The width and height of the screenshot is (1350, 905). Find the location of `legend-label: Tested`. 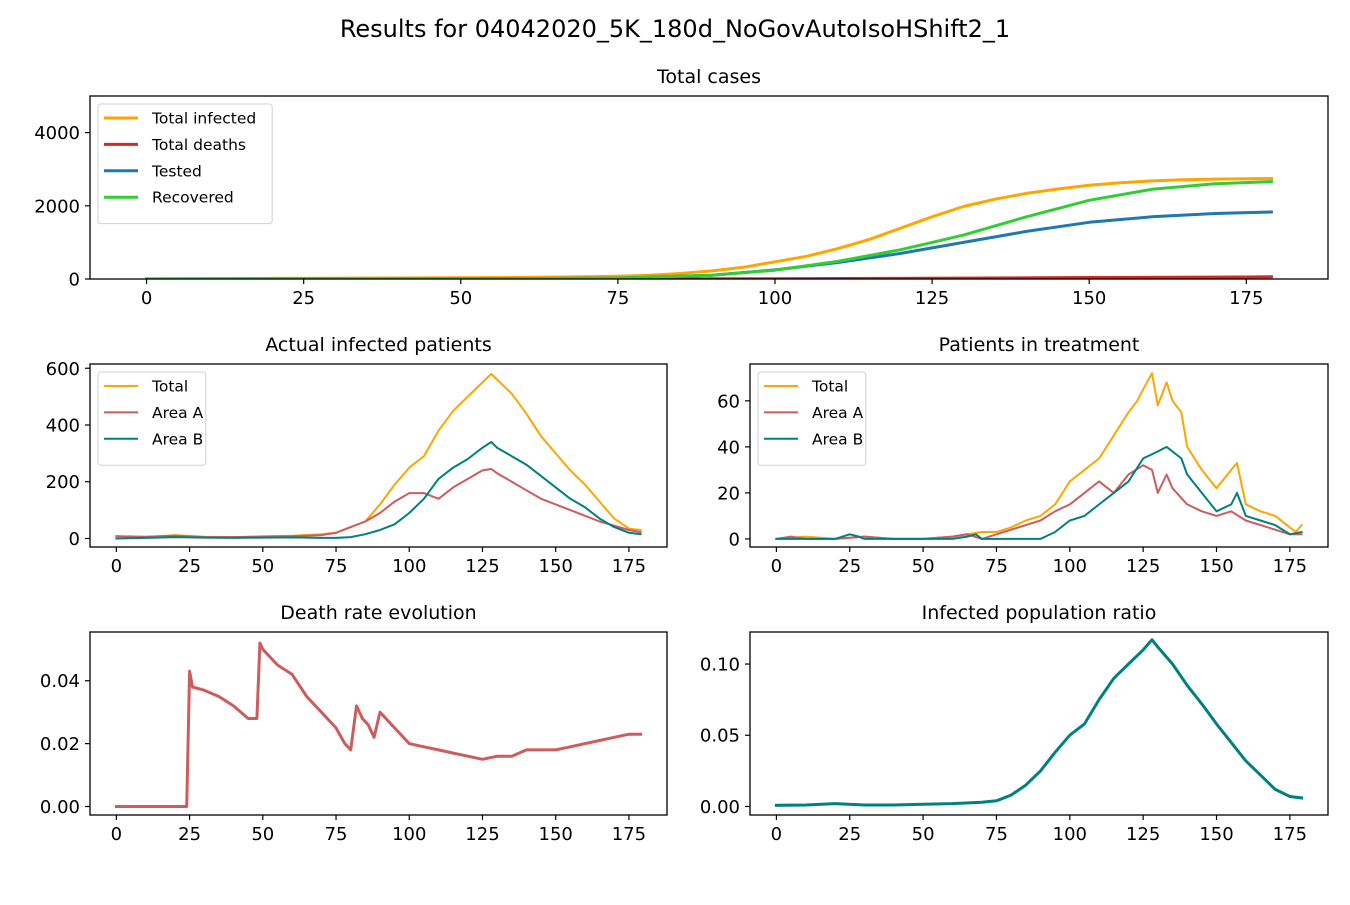

legend-label: Tested is located at coordinates (176, 171).